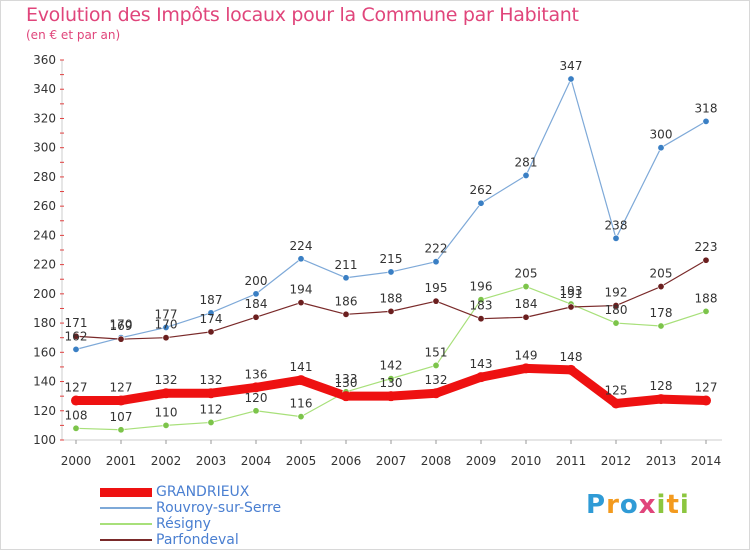 This screenshot has width=750, height=550. Describe the element at coordinates (44, 118) in the screenshot. I see `y-tick-label: 320` at that location.